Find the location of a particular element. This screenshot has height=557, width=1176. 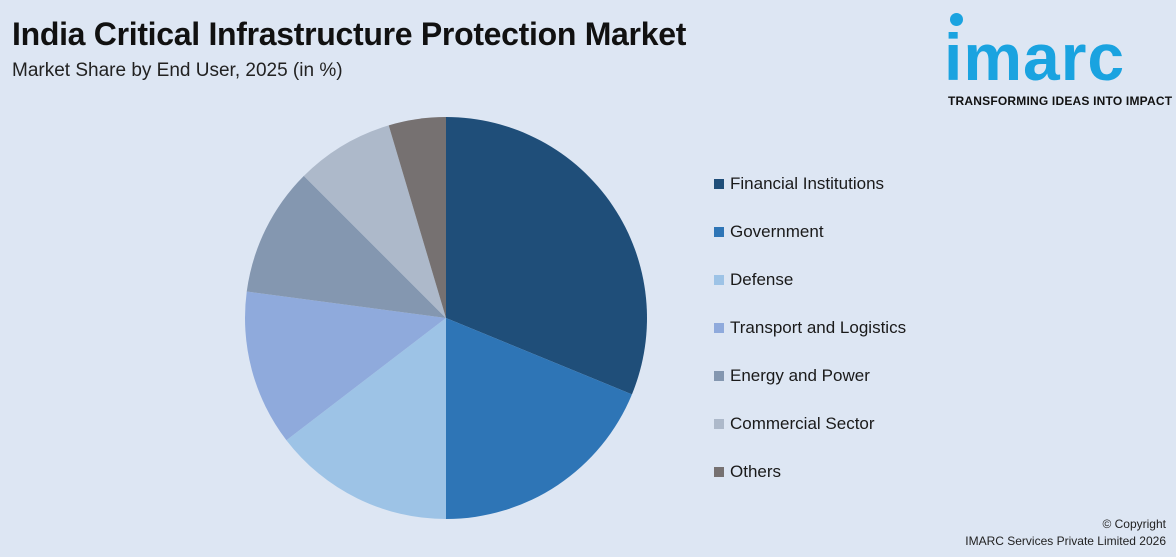

legend-item: Transport and Logistics is located at coordinates (810, 328).